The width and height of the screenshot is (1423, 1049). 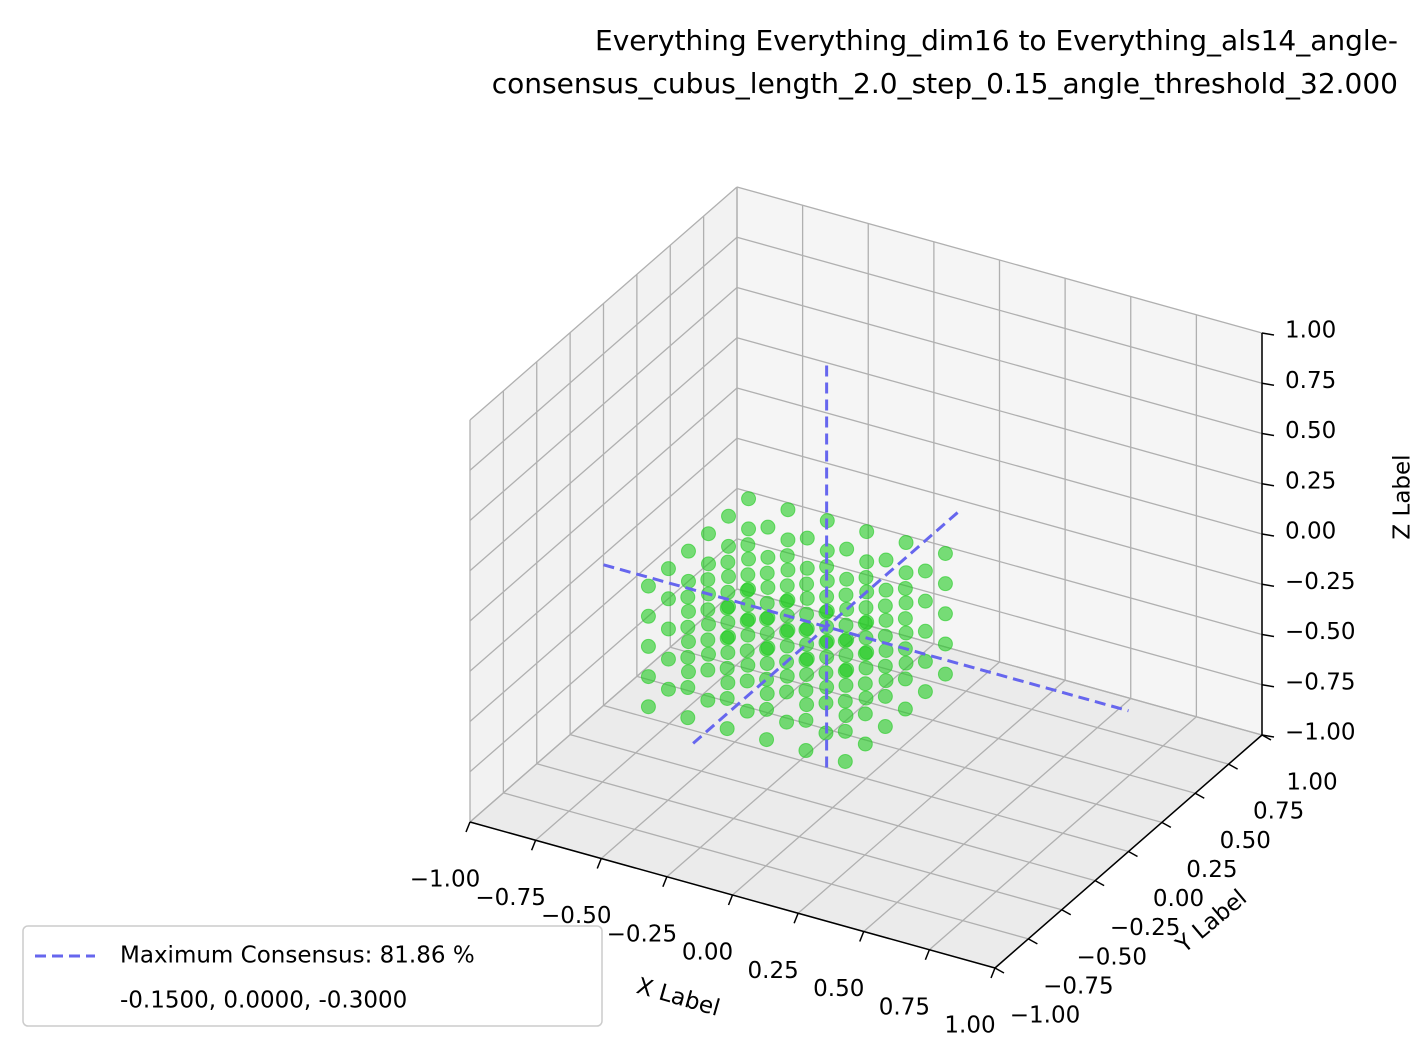 What do you see at coordinates (576, 916) in the screenshot?
I see `x-tick-label: −0.50` at bounding box center [576, 916].